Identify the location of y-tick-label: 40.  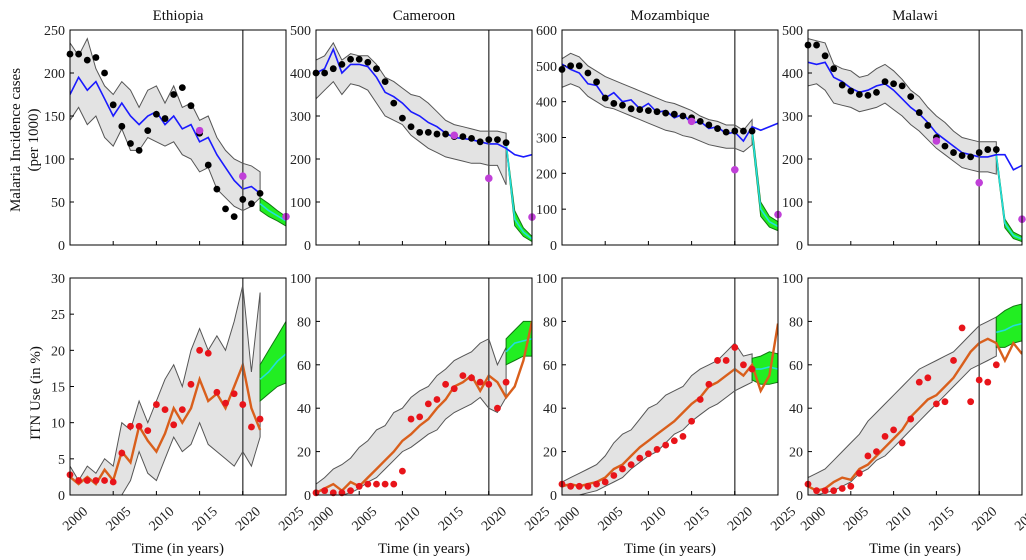
(550, 409).